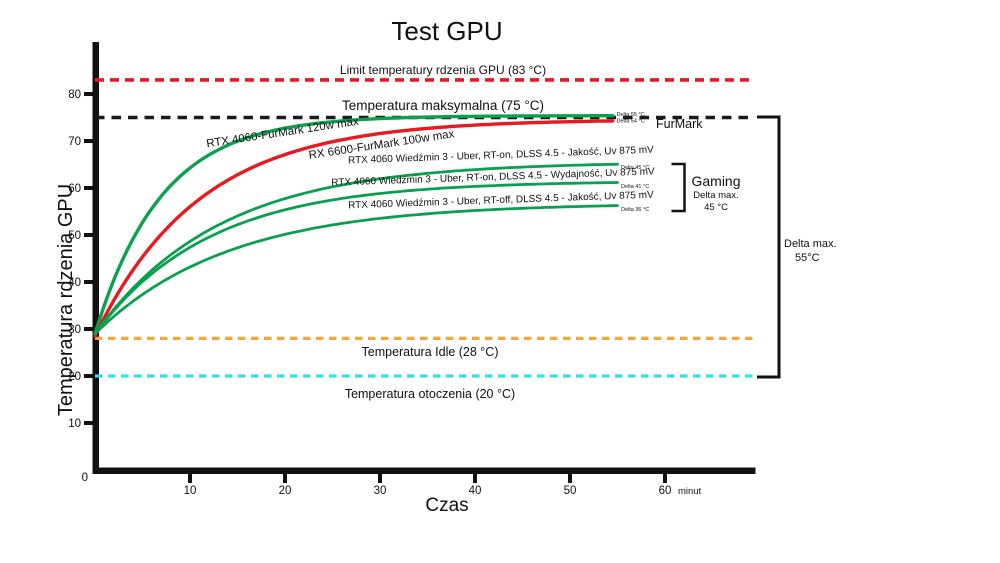 Image resolution: width=1000 pixels, height=563 pixels. Describe the element at coordinates (74, 95) in the screenshot. I see `y-tick-label: 80` at that location.